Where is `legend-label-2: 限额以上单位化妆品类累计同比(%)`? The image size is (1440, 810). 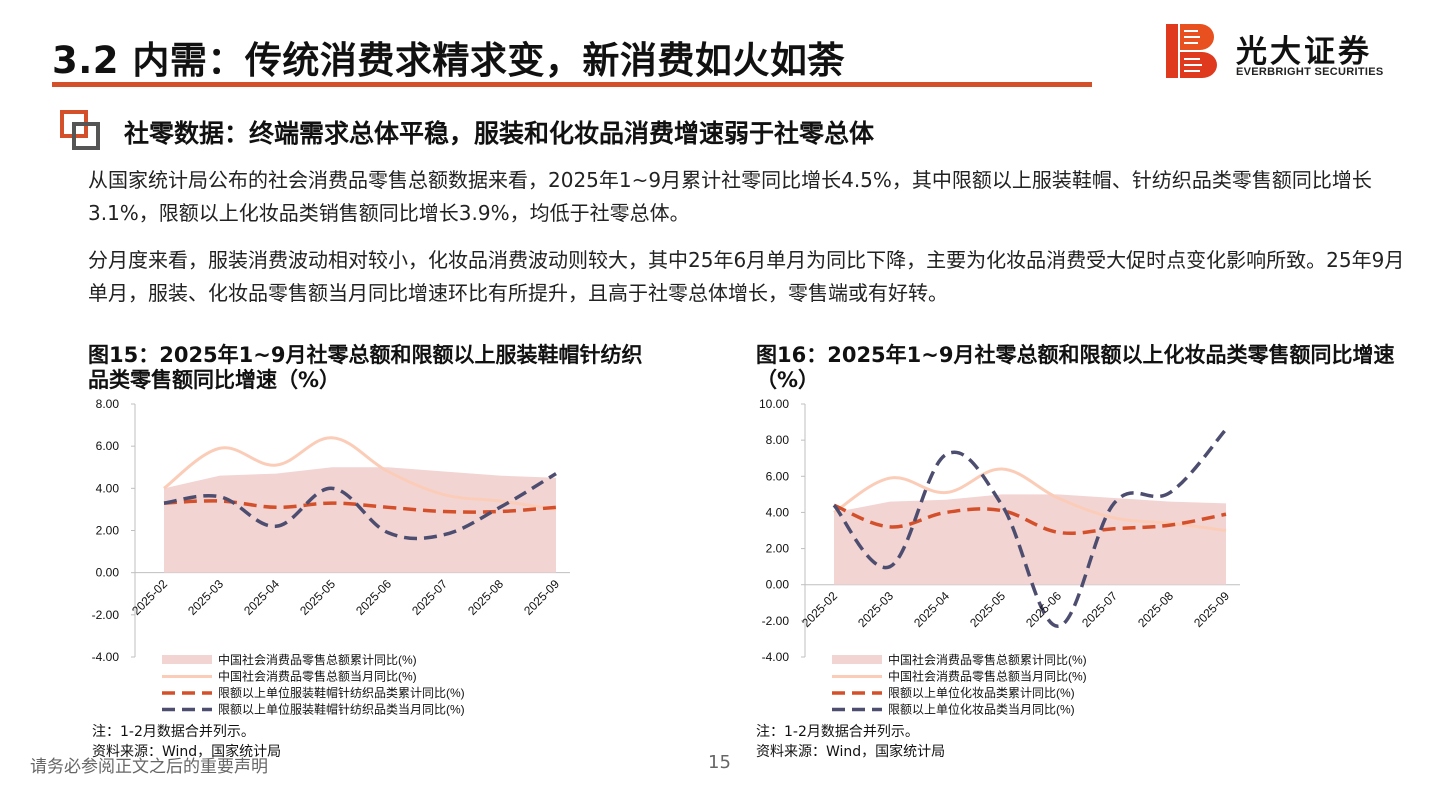
legend-label-2: 限额以上单位化妆品类累计同比(%) is located at coordinates (981, 692).